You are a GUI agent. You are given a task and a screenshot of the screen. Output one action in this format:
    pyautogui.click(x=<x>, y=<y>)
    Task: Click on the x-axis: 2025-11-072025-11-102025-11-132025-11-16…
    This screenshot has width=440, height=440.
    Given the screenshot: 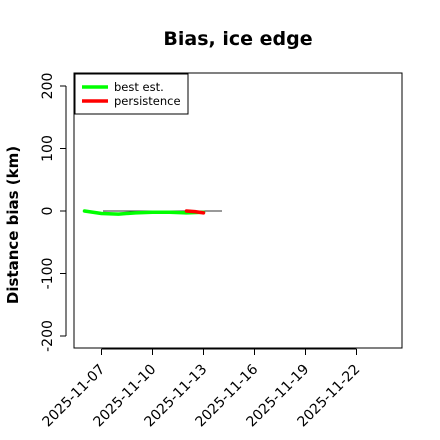 What is the action you would take?
    pyautogui.click(x=201, y=389)
    